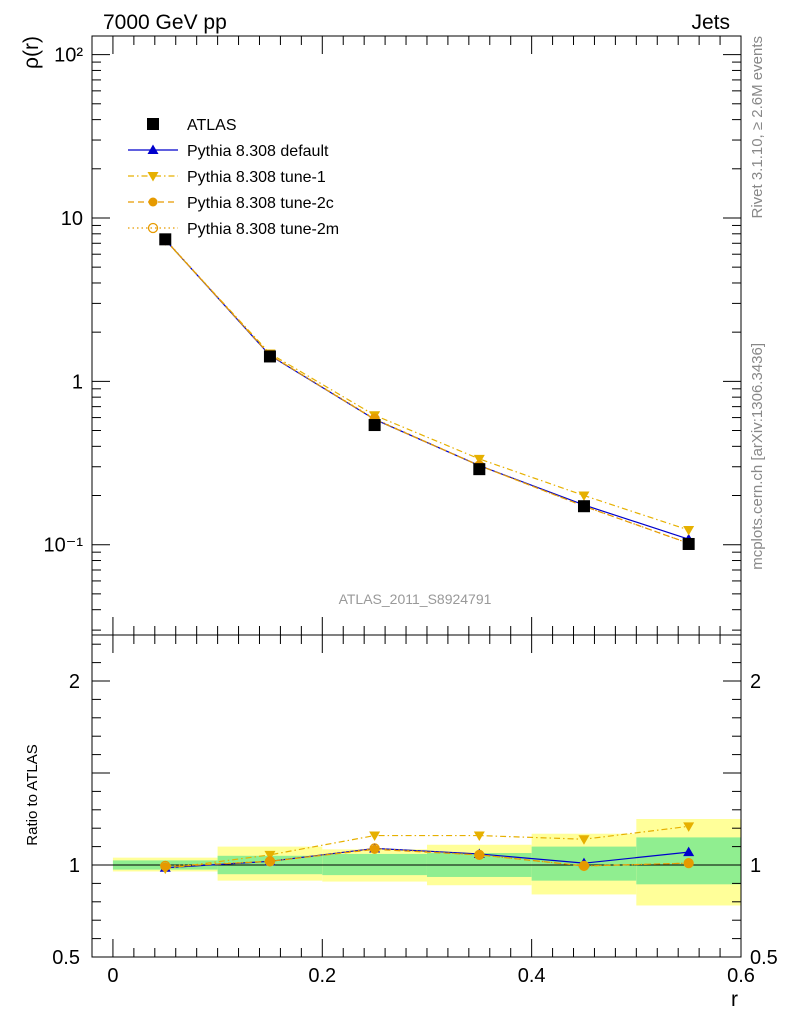  What do you see at coordinates (710, 22) in the screenshot?
I see `header-right: Jets` at bounding box center [710, 22].